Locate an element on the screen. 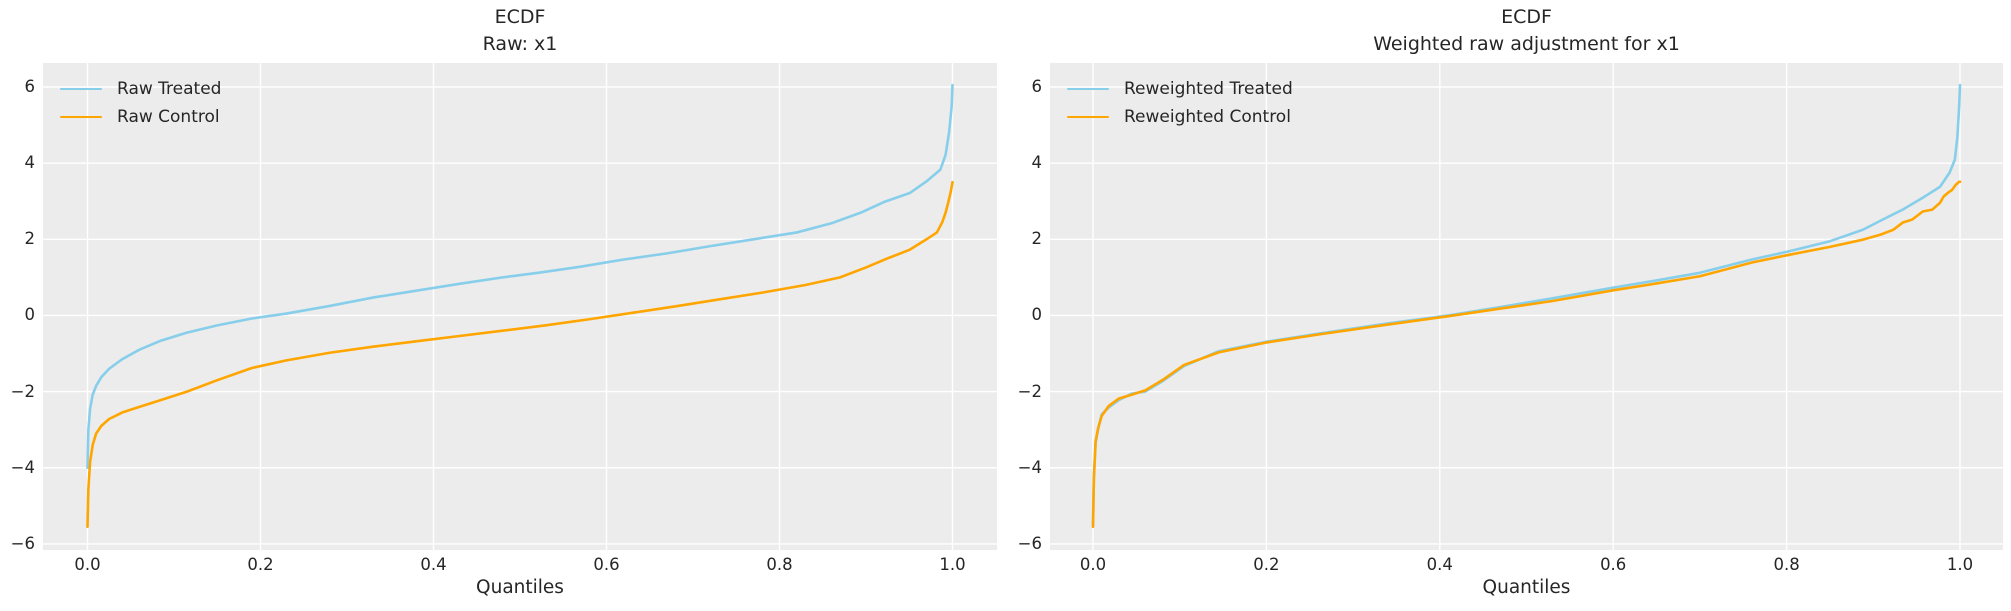 The image size is (2011, 611). chart-title-raw: ECDF Raw: x1 is located at coordinates (520, 31).